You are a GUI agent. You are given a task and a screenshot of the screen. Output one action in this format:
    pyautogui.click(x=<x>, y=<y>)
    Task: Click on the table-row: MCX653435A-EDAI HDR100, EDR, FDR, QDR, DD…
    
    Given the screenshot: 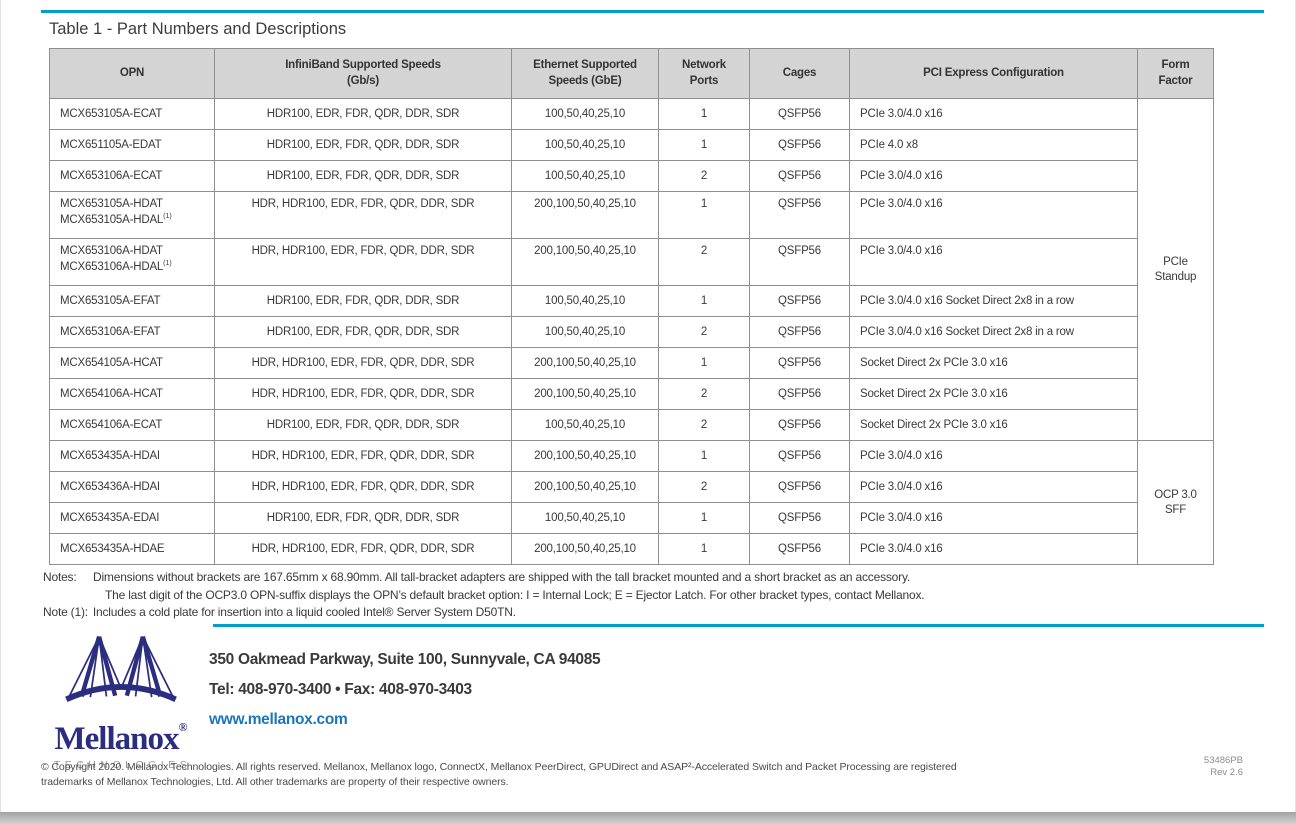 What is the action you would take?
    pyautogui.click(x=631, y=518)
    